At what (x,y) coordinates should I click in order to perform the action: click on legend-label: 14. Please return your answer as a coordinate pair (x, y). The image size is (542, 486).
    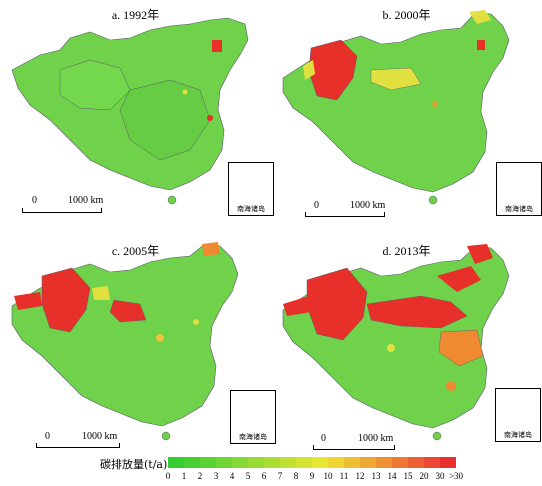
    Looking at the image, I should click on (392, 476).